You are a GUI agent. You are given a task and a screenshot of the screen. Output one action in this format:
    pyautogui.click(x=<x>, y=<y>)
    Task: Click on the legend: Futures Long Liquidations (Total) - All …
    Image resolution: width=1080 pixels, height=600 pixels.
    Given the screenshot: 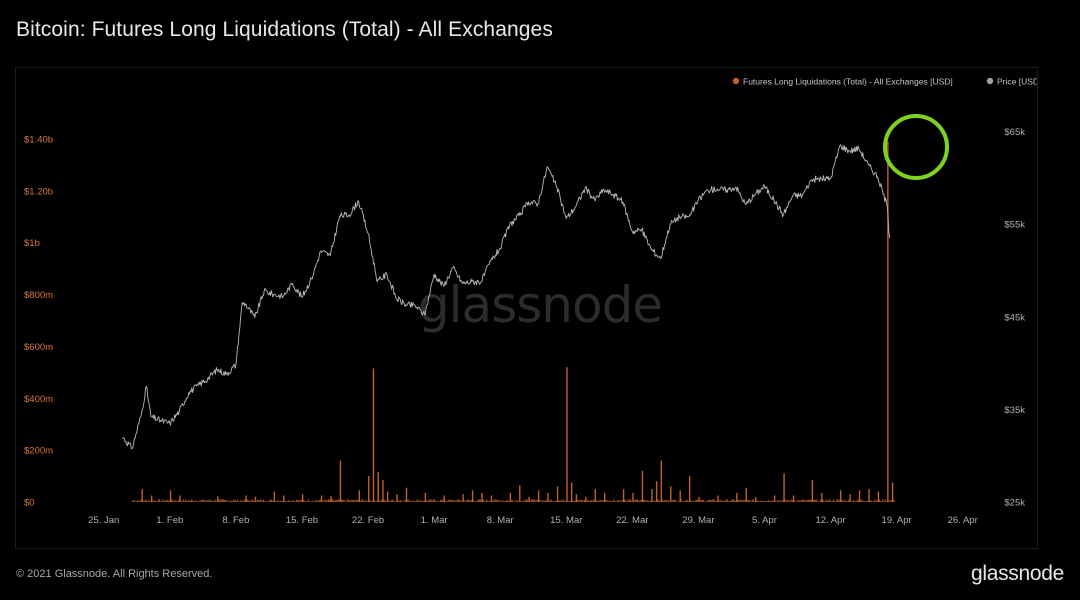 What is the action you would take?
    pyautogui.click(x=884, y=82)
    